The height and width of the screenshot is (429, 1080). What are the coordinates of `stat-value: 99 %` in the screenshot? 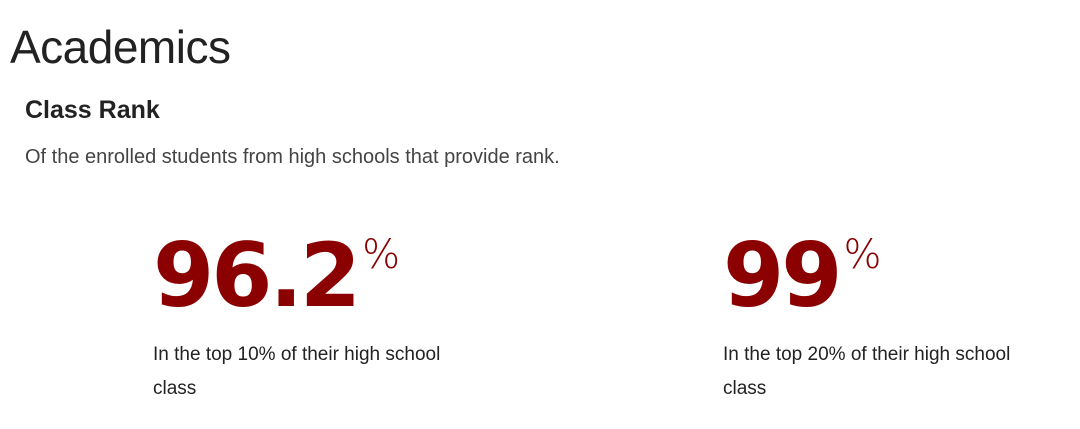 It's located at (888, 278).